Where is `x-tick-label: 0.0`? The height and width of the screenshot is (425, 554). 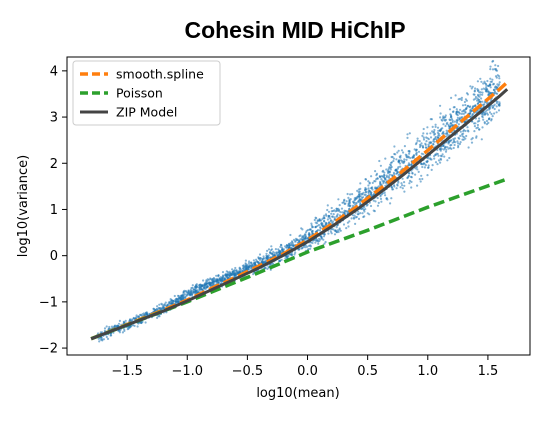
x-tick-label: 0.0 is located at coordinates (307, 371).